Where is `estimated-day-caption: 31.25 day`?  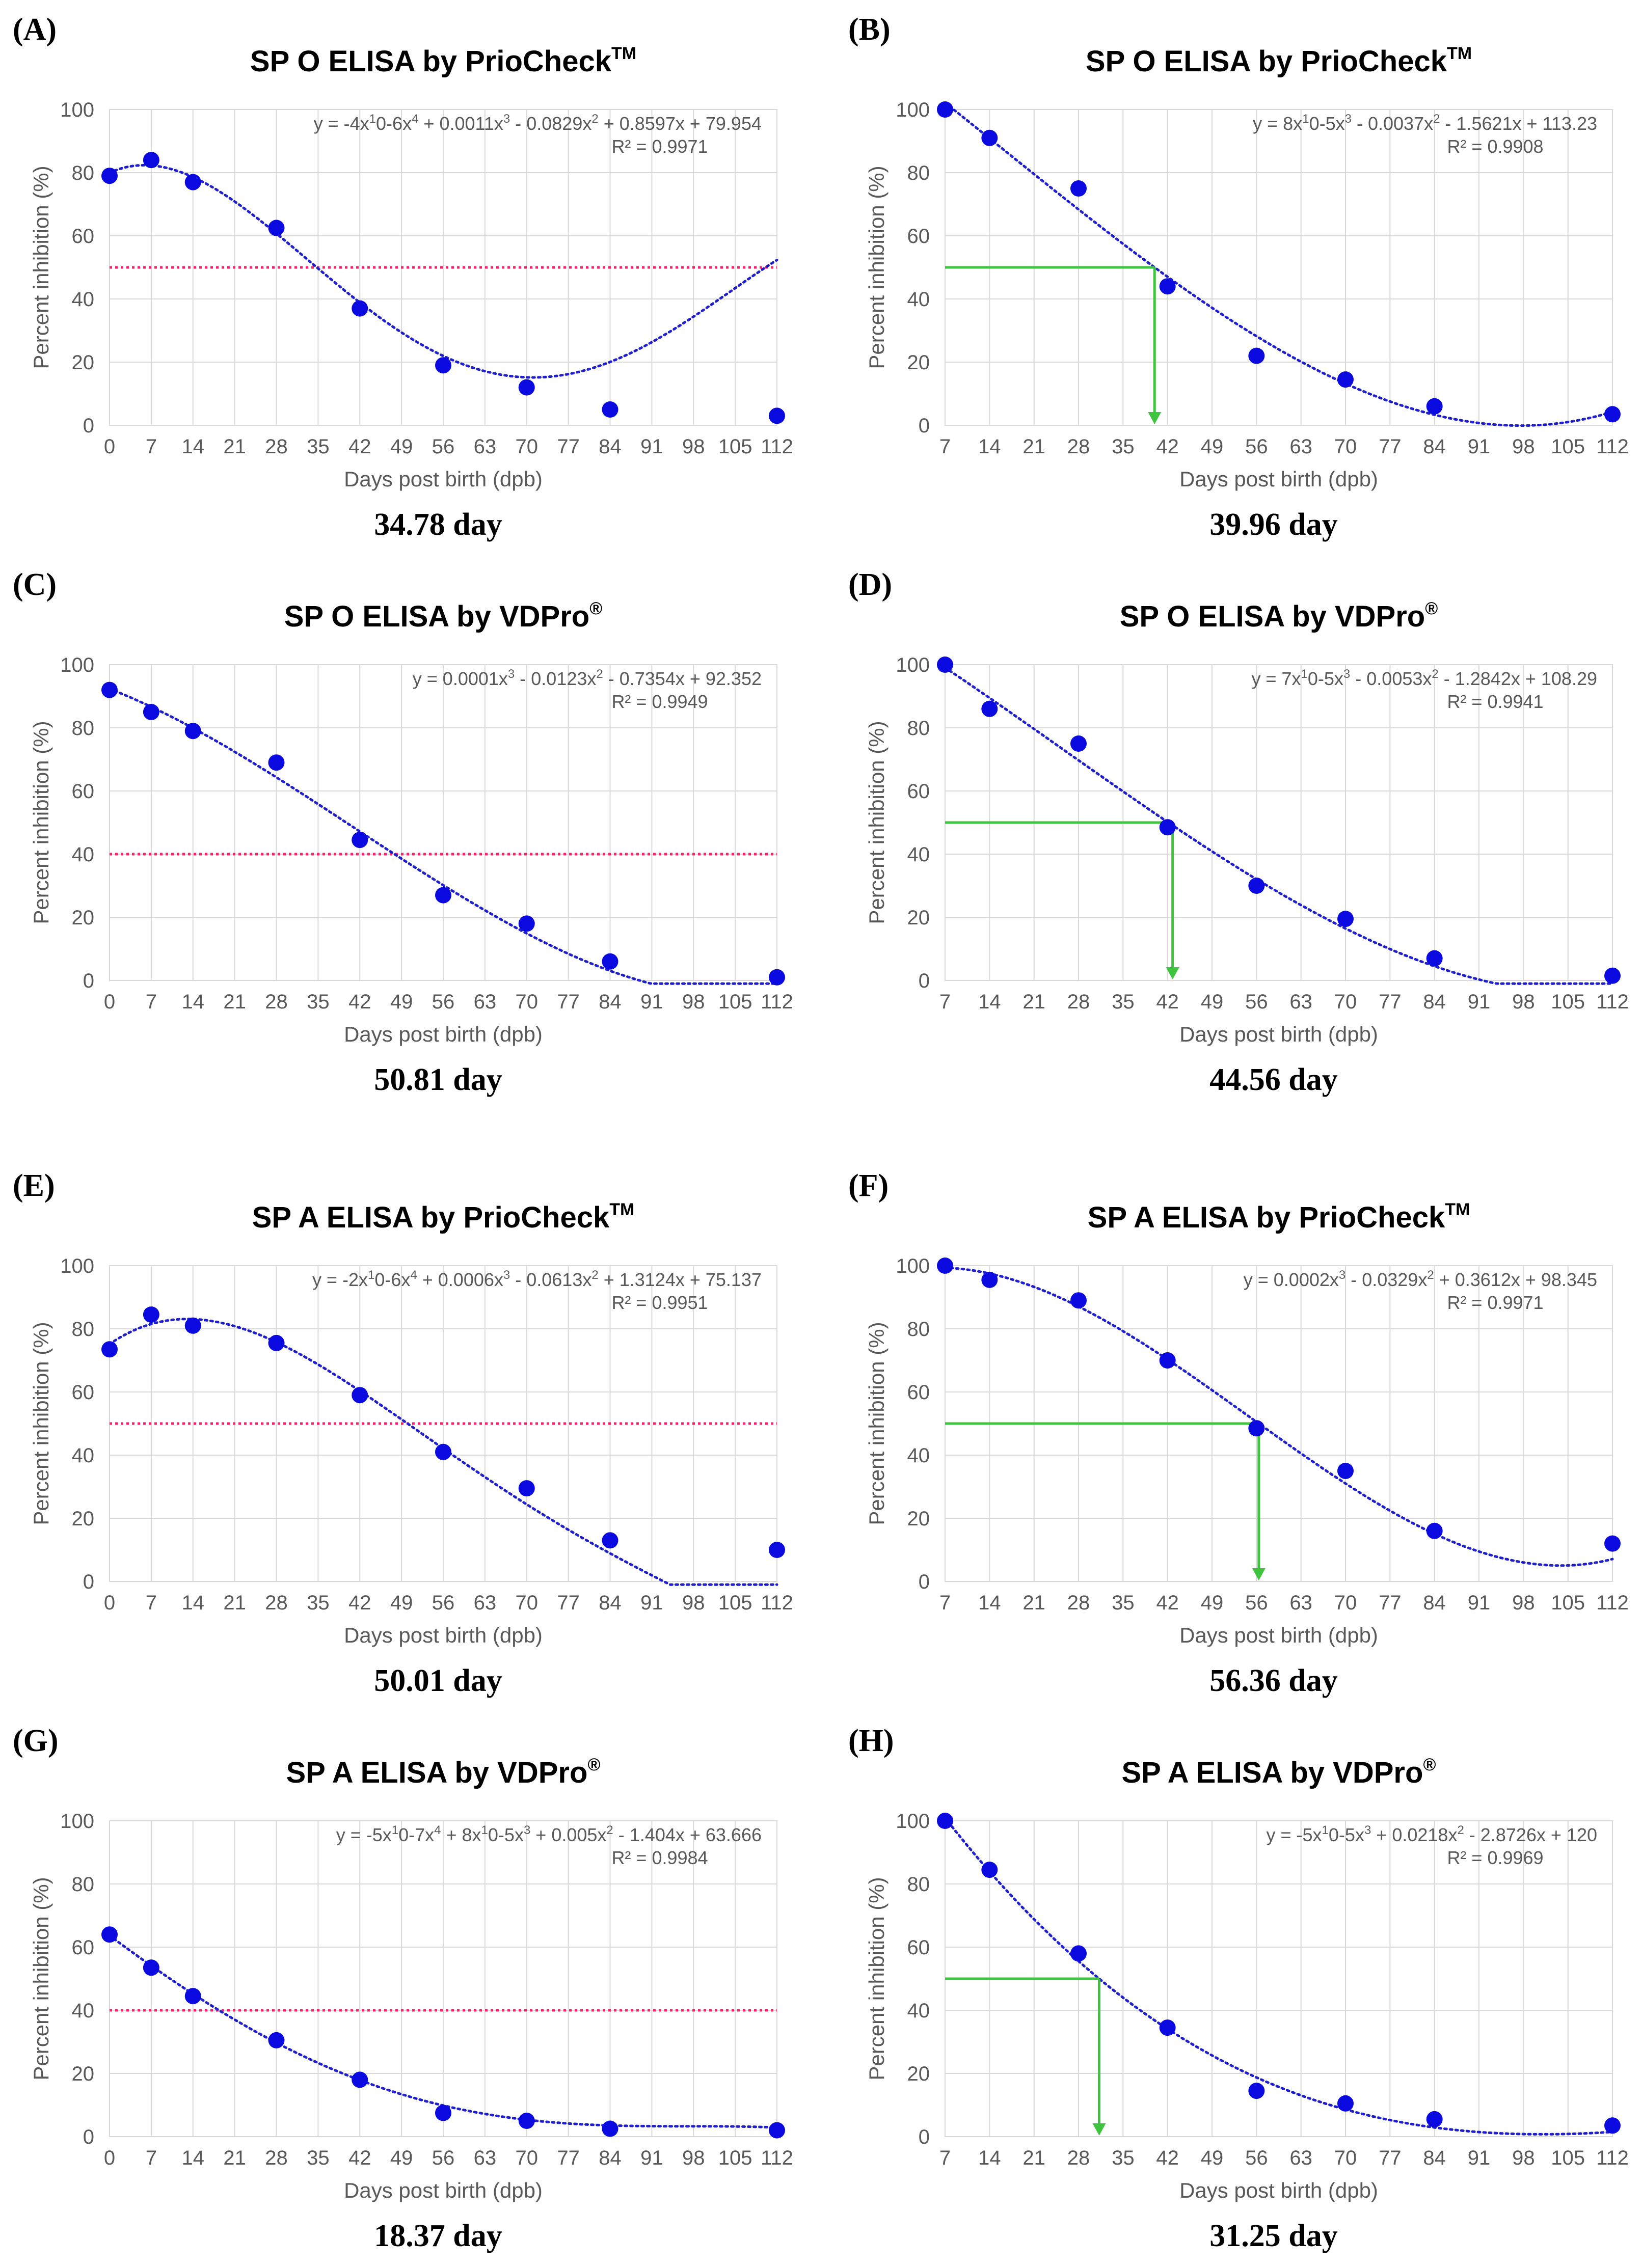 estimated-day-caption: 31.25 day is located at coordinates (1273, 2236).